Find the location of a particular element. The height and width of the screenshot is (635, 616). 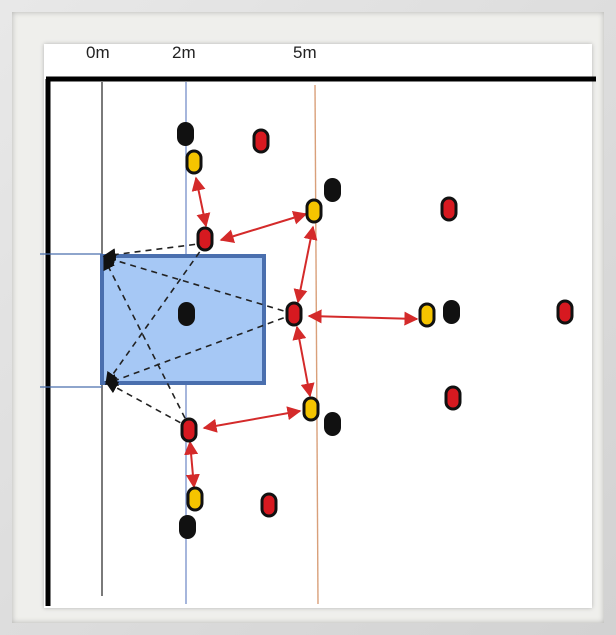

dashed-shot-lines is located at coordinates (198, 335).